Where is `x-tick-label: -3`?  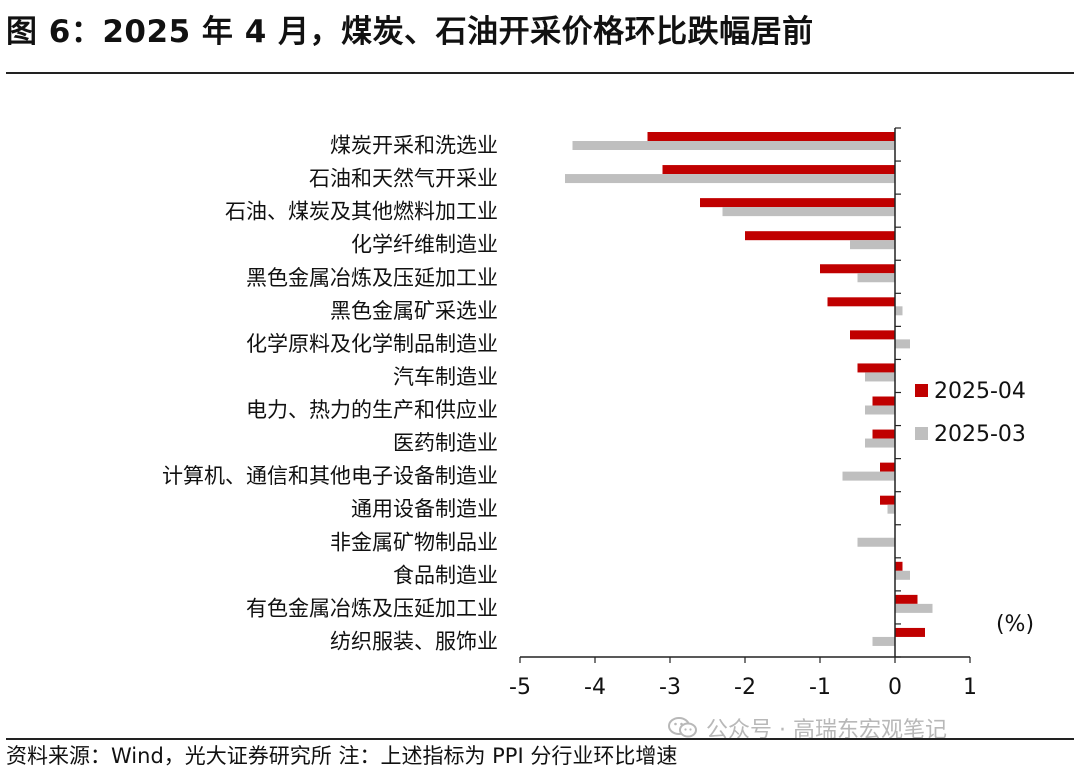 x-tick-label: -3 is located at coordinates (670, 687).